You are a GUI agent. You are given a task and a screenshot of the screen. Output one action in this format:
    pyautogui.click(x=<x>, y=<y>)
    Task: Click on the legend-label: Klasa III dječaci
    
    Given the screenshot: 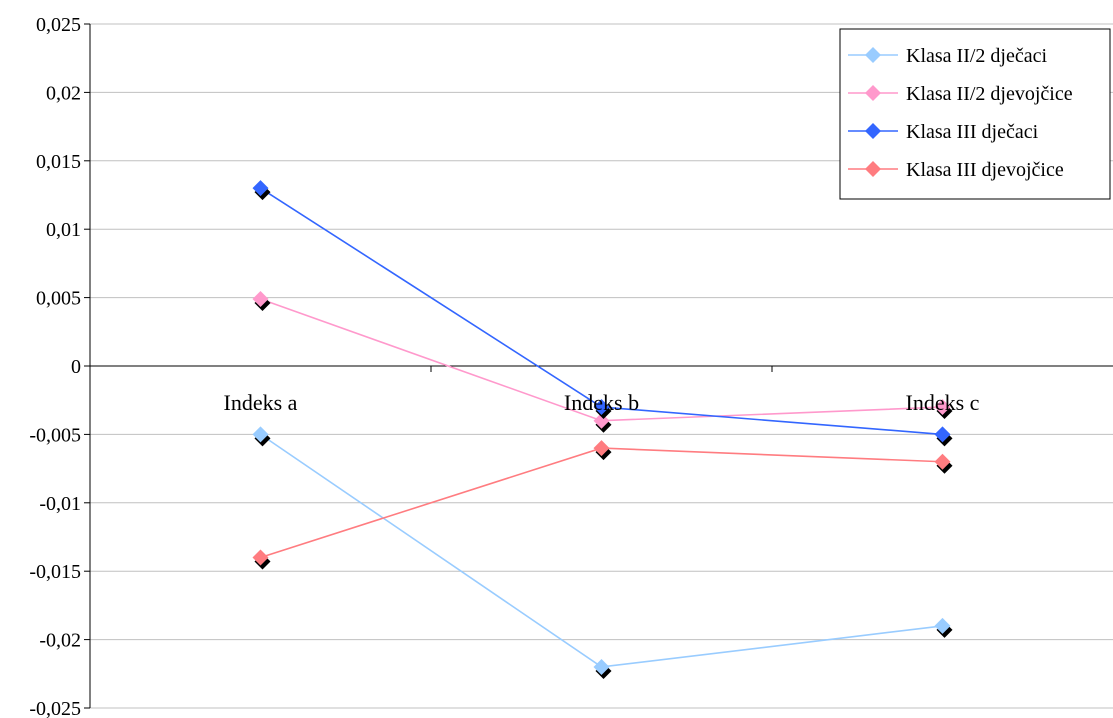 What is the action you would take?
    pyautogui.click(x=972, y=132)
    